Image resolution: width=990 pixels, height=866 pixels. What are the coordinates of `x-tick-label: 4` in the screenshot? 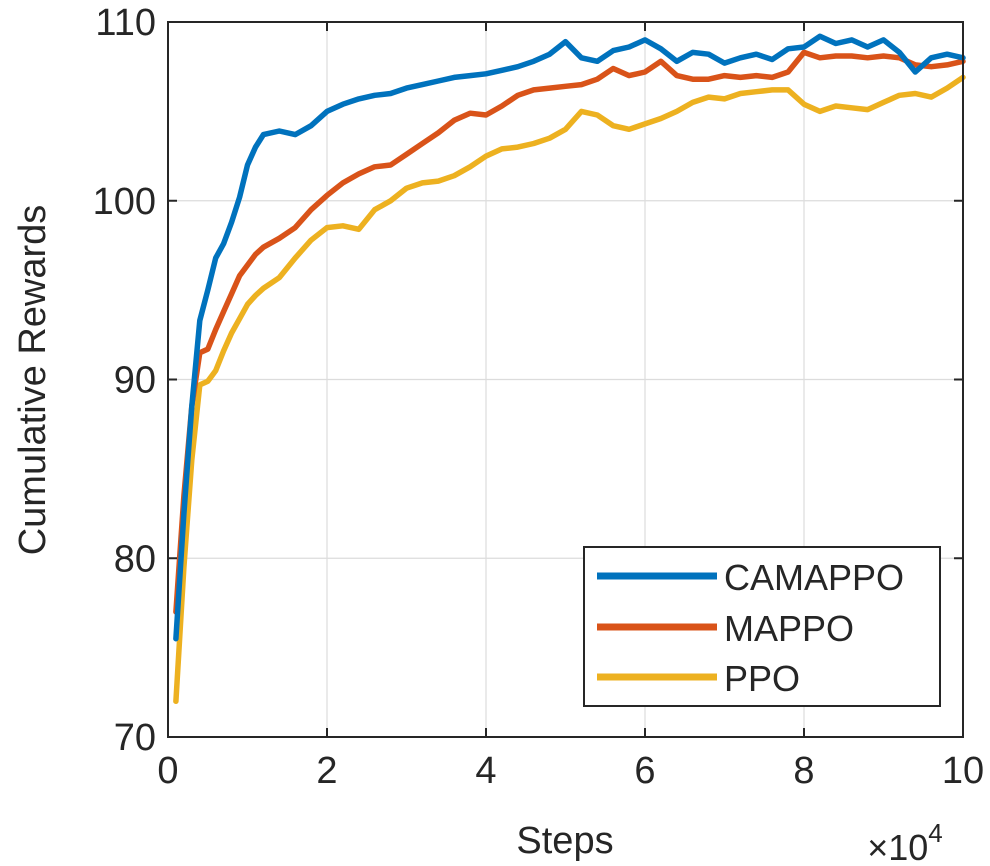 It's located at (485, 771).